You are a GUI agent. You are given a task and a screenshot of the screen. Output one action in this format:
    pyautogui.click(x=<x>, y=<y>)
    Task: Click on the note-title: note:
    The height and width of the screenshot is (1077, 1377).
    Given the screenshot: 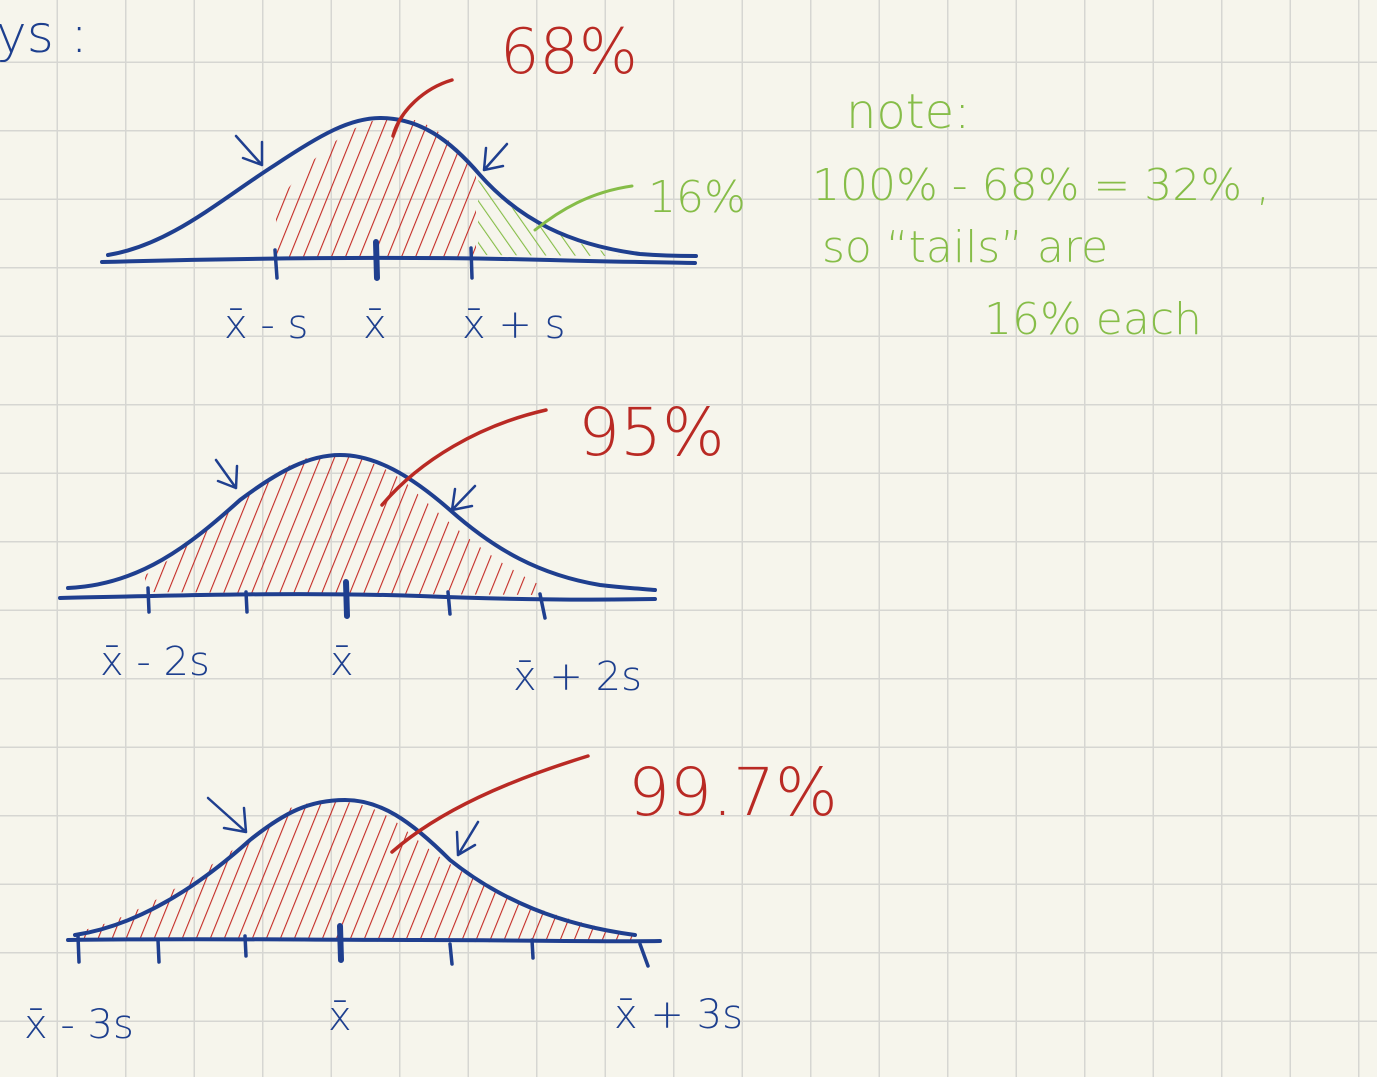 What is the action you would take?
    pyautogui.click(x=908, y=112)
    